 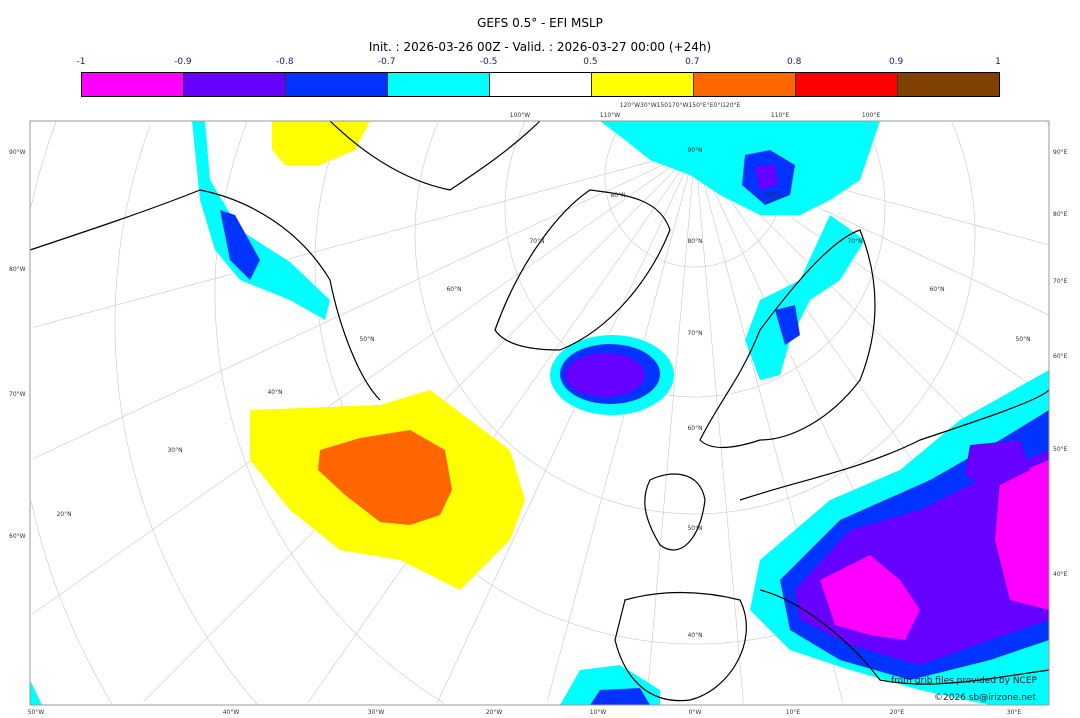 What do you see at coordinates (386, 62) in the screenshot?
I see `colorbar-tick-label: -0.7` at bounding box center [386, 62].